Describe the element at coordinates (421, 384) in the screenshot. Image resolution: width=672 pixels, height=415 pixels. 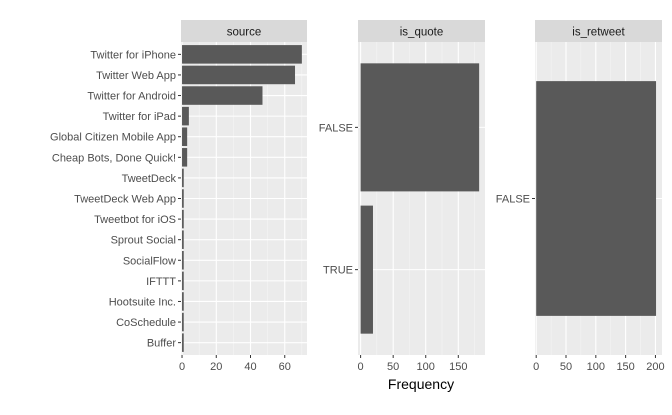
I see `x-axis-title: Frequency` at that location.